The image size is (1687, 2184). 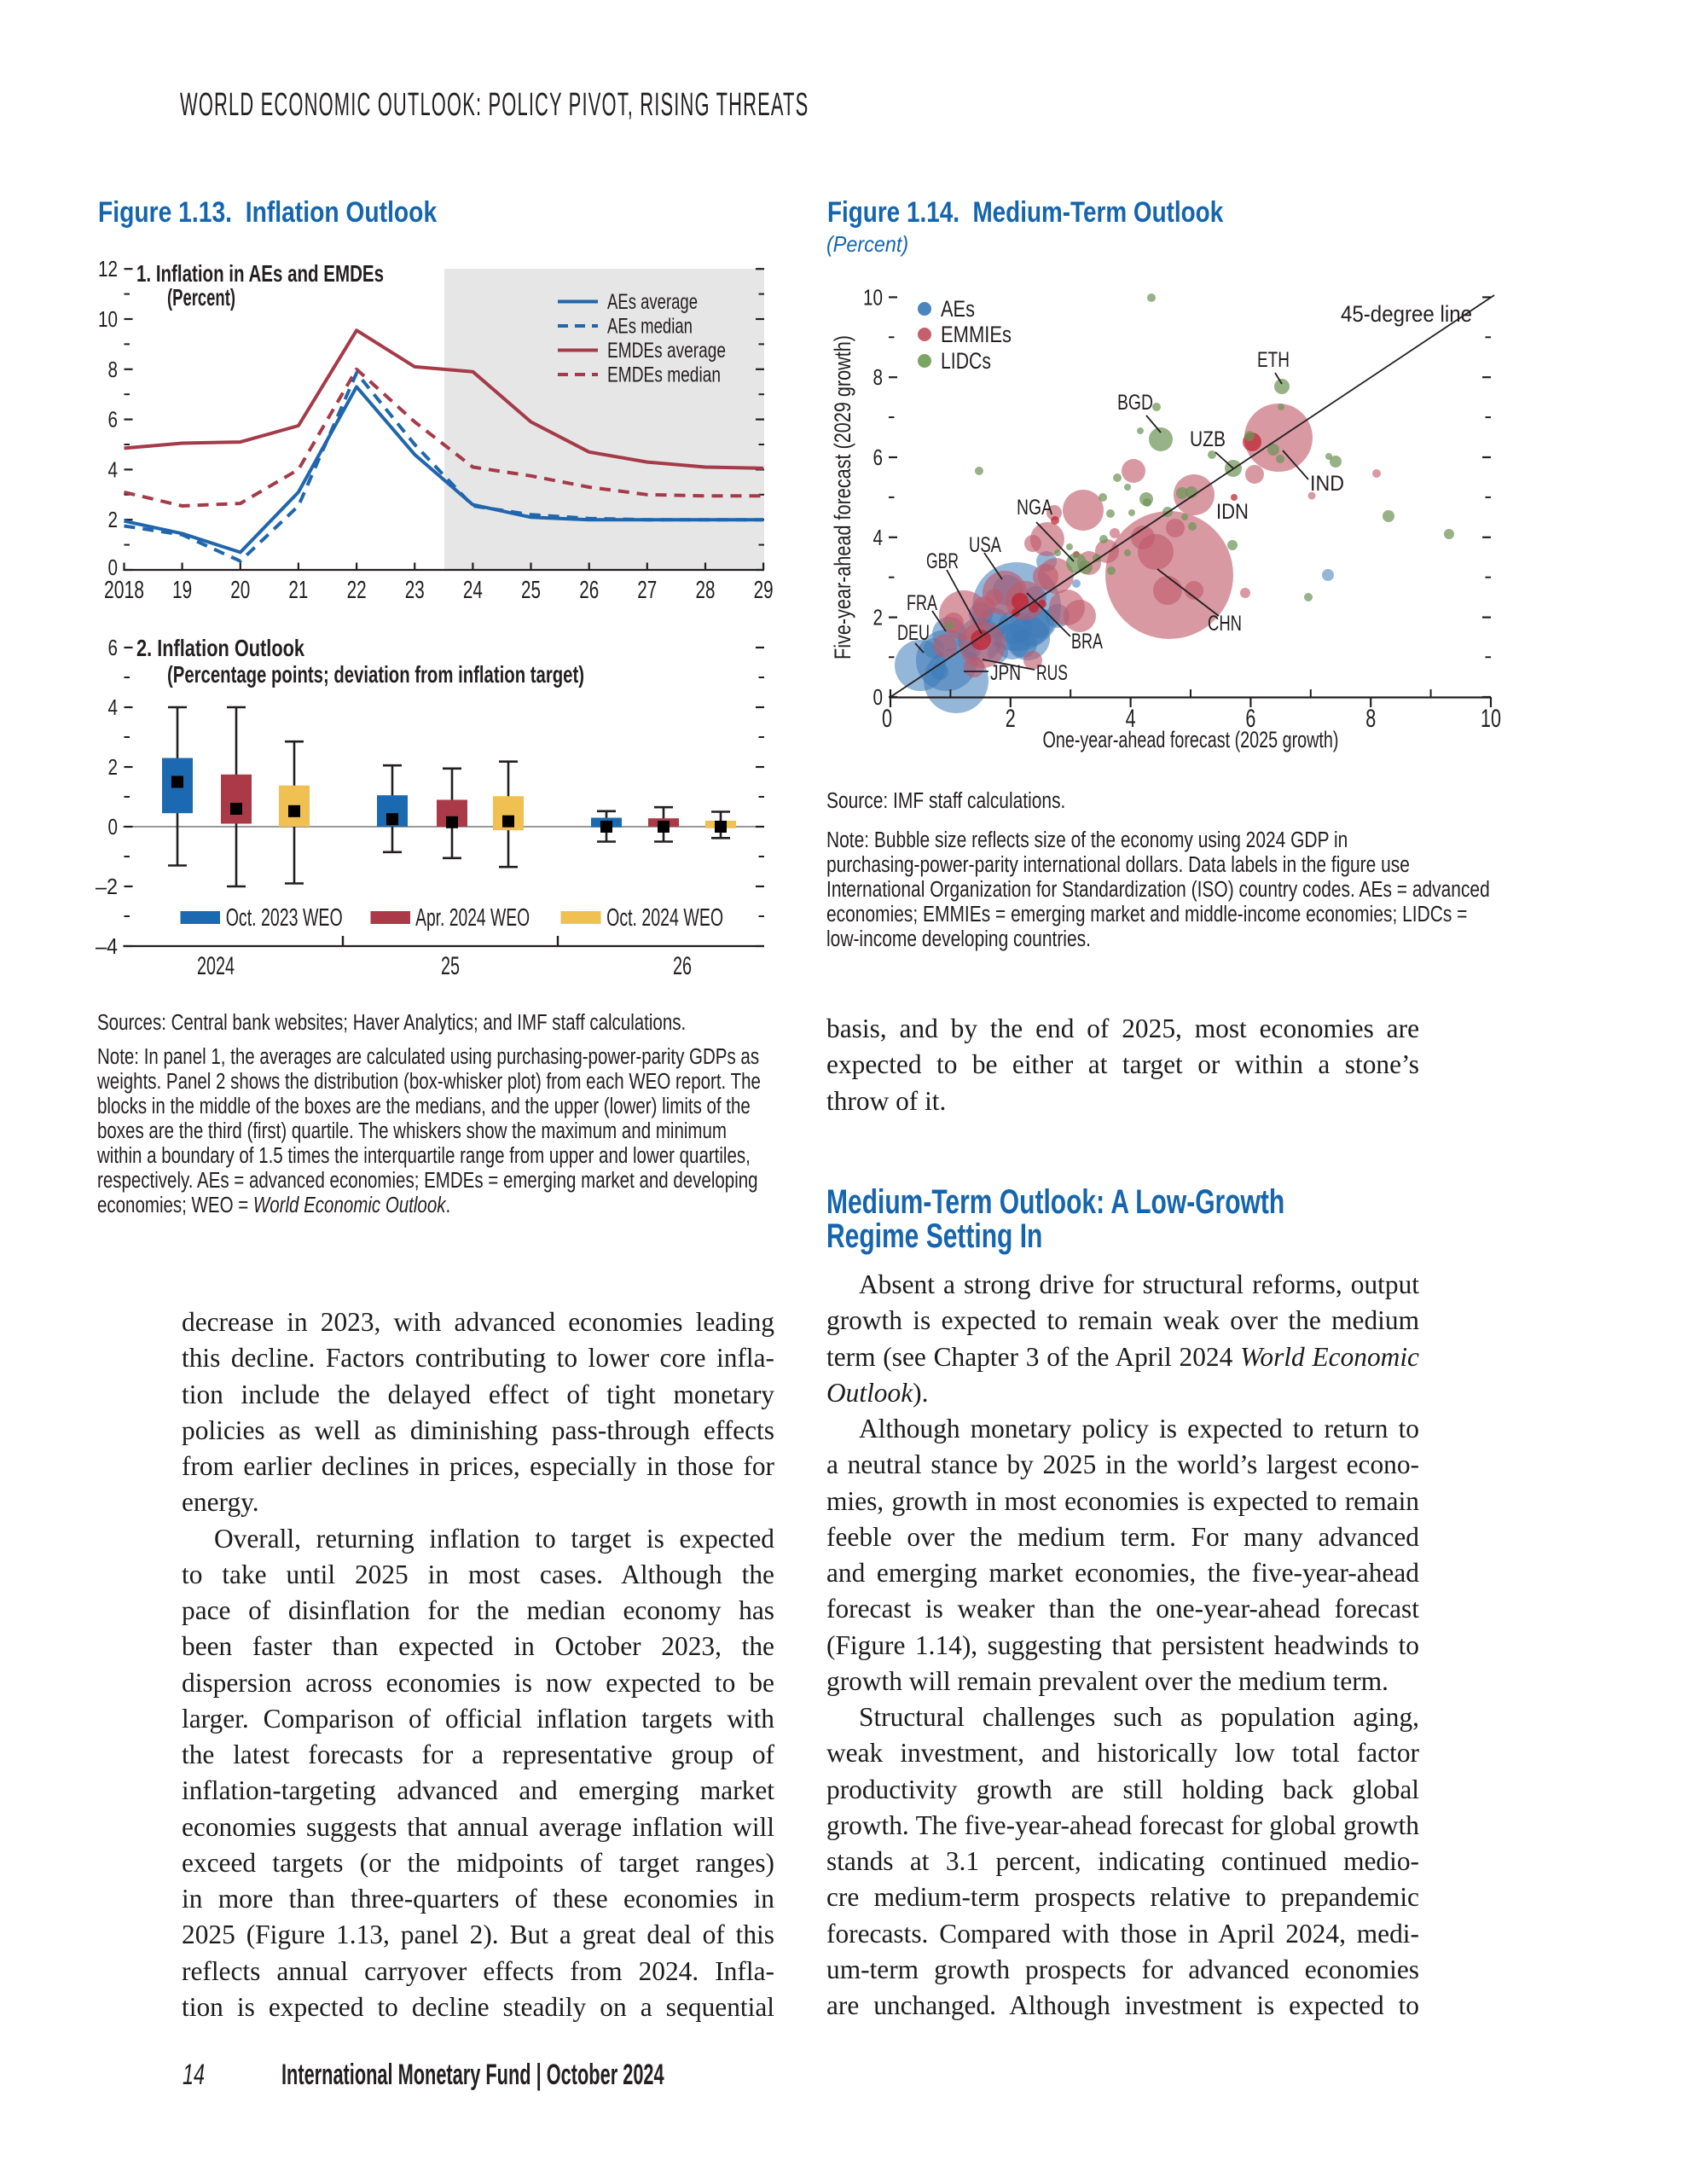 What do you see at coordinates (107, 887) in the screenshot?
I see `svg-text: –2` at bounding box center [107, 887].